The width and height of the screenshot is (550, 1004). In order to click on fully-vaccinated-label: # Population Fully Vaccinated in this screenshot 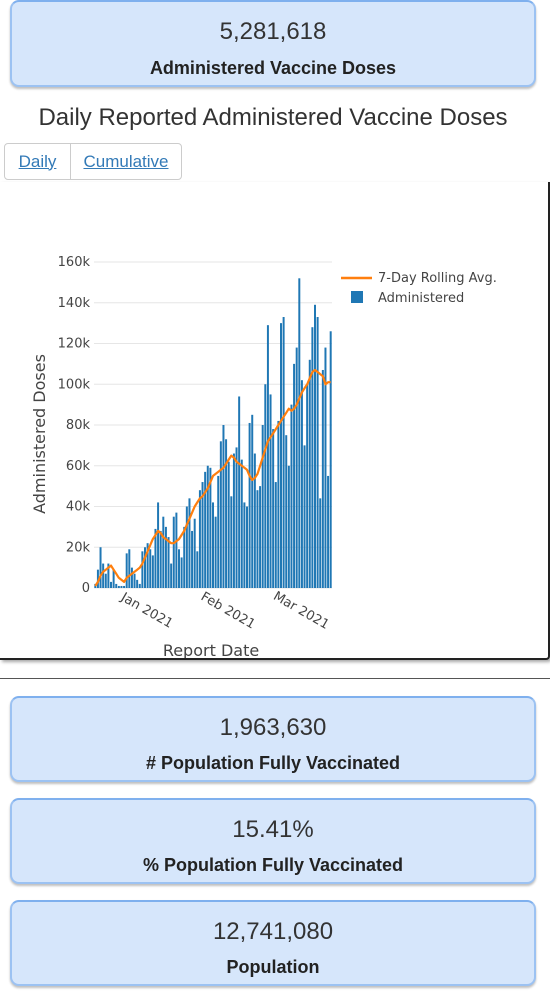, I will do `click(273, 763)`.